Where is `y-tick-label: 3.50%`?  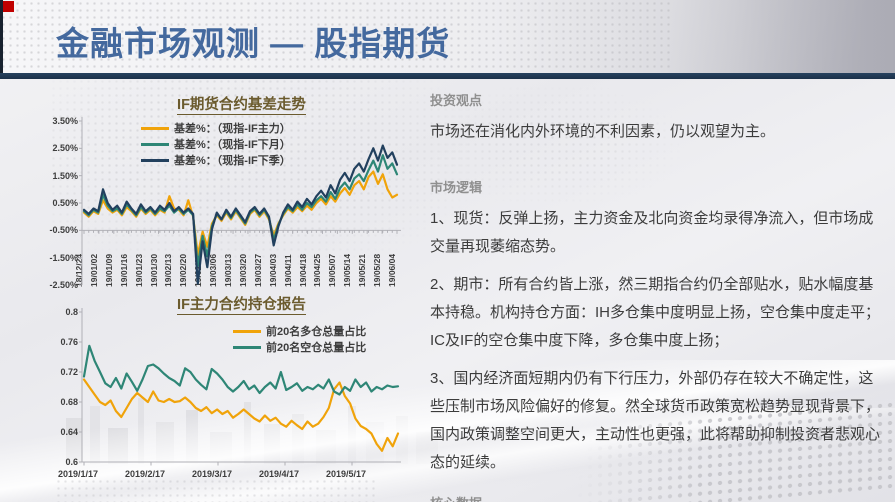 y-tick-label: 3.50% is located at coordinates (65, 121).